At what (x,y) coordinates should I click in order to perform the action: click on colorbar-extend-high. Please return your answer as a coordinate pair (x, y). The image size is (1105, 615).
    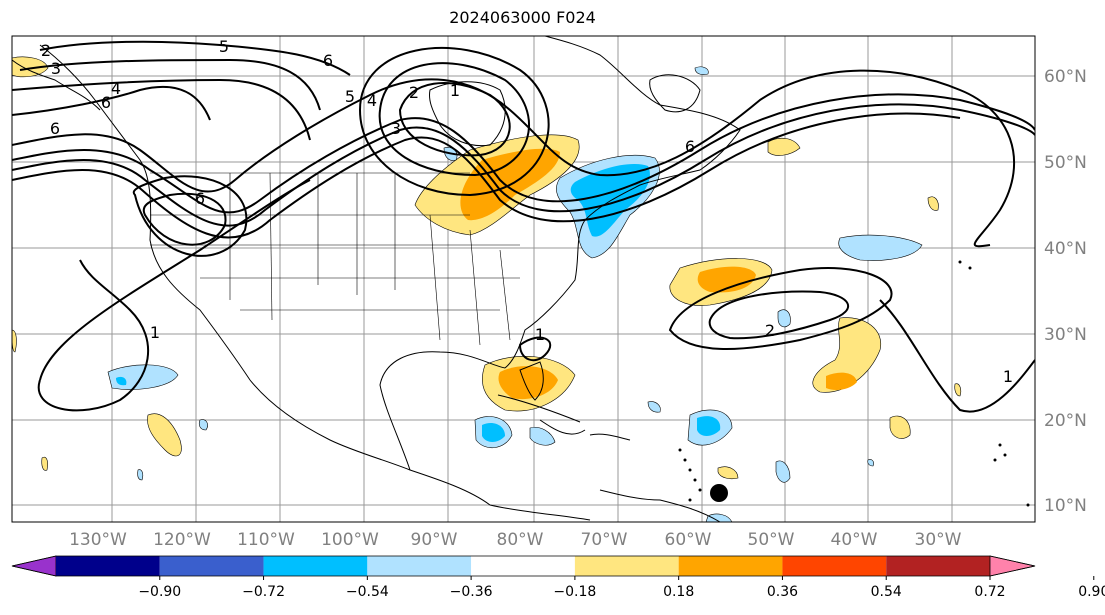
    Looking at the image, I should click on (1012, 566).